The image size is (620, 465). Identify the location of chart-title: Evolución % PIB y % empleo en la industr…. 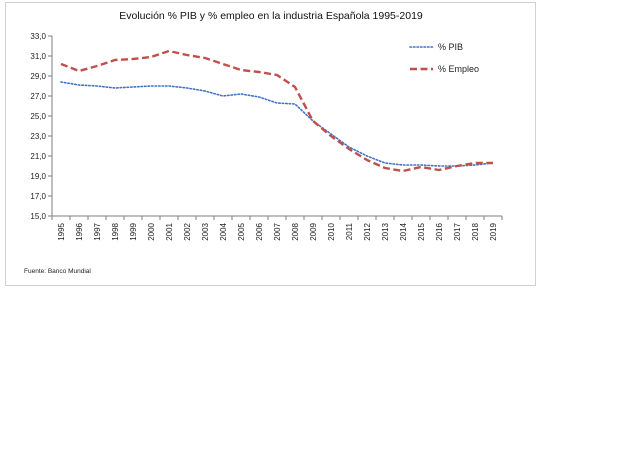
(271, 16).